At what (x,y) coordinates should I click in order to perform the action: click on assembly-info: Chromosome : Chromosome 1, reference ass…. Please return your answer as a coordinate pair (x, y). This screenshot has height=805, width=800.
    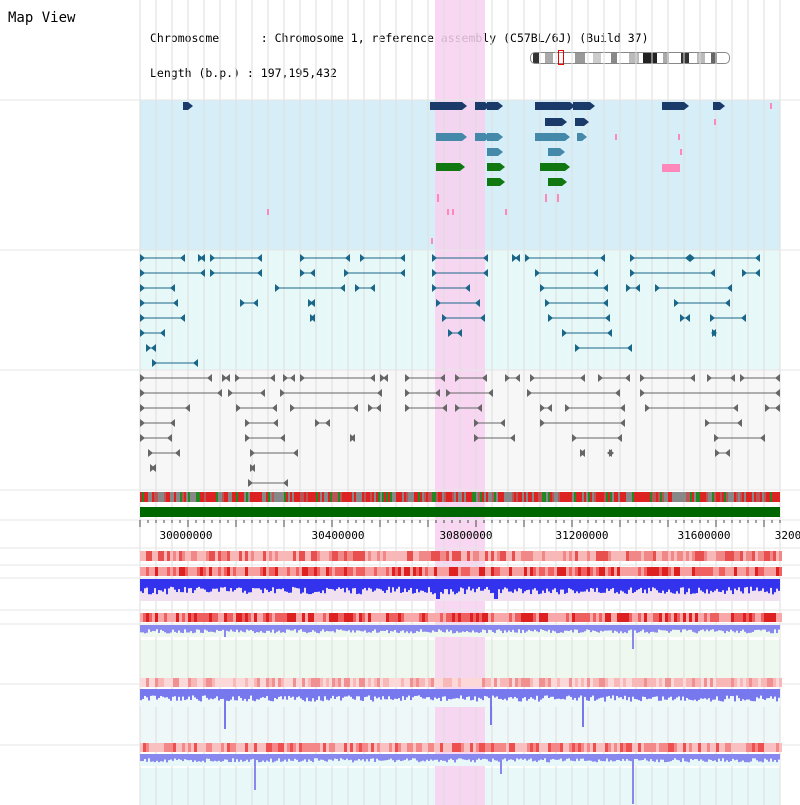
    Looking at the image, I should click on (396, 85).